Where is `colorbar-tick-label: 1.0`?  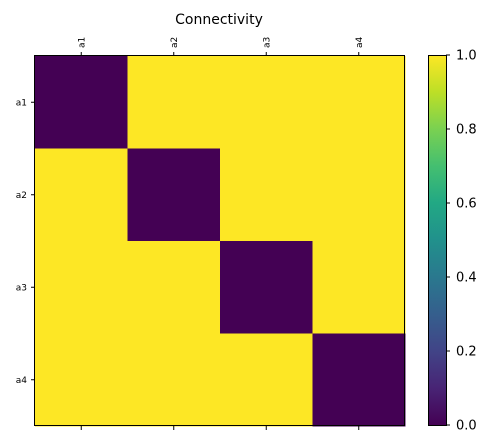 colorbar-tick-label: 1.0 is located at coordinates (466, 56).